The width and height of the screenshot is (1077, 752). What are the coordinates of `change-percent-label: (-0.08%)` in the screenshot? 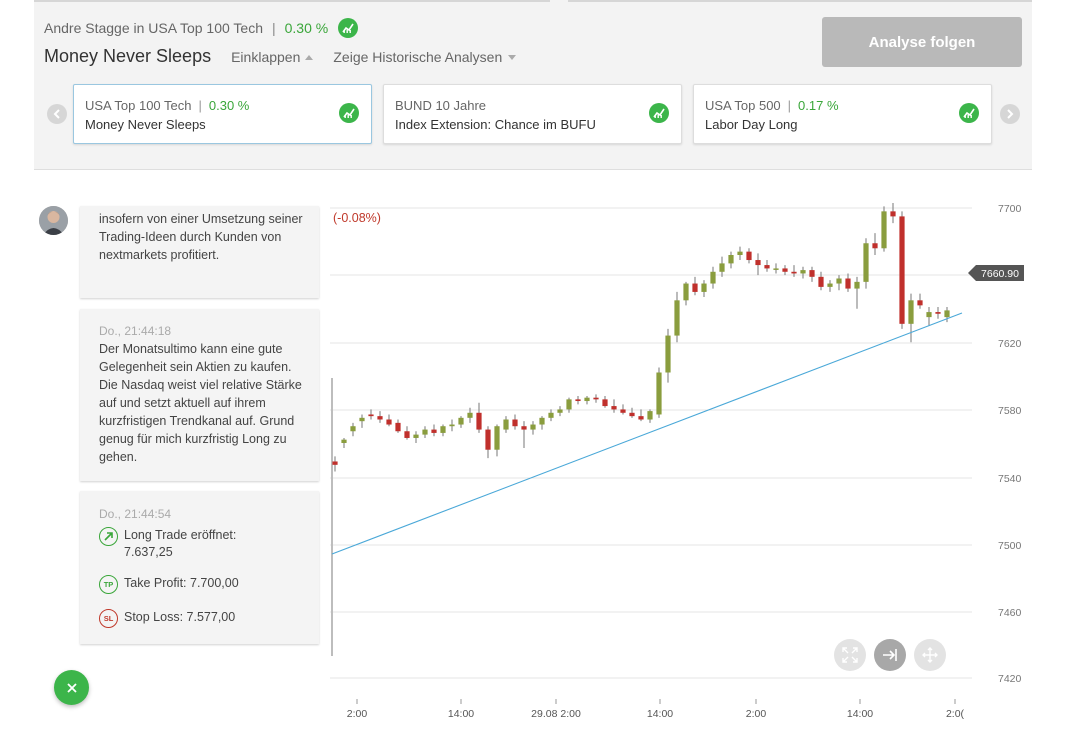 It's located at (357, 218).